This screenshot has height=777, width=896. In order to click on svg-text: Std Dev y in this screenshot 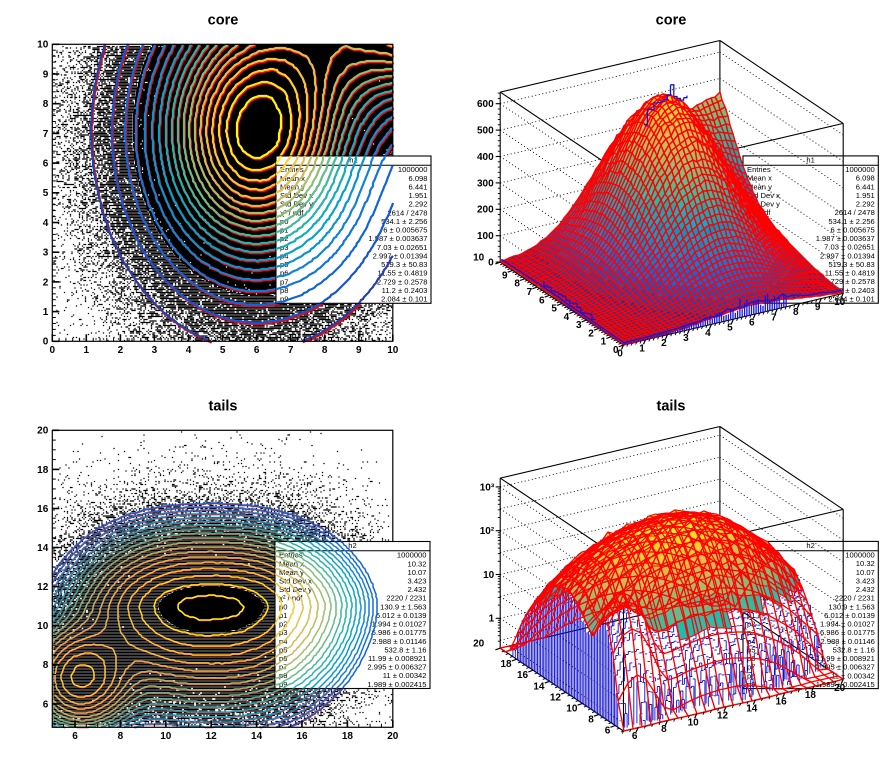, I will do `click(763, 204)`.